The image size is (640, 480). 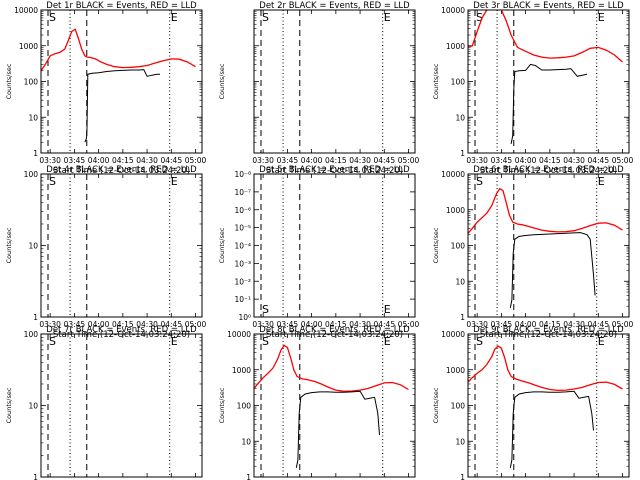 I want to click on y-tick-label: 10⁻³, so click(x=242, y=263).